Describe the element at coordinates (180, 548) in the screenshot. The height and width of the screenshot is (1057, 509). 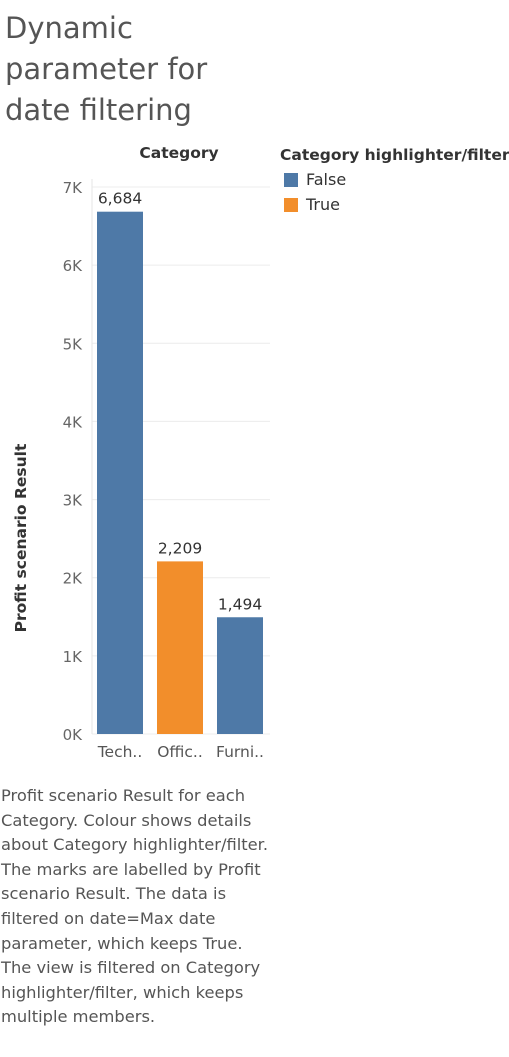
I see `bar-value-label: 2,209` at that location.